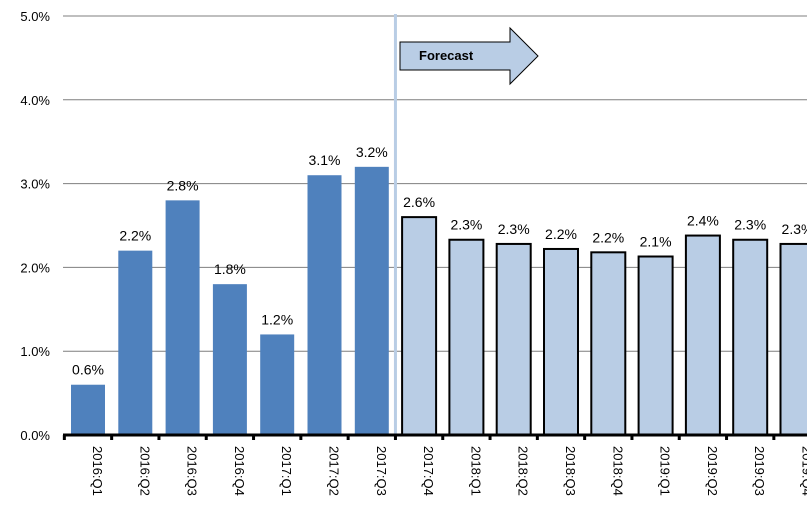 The width and height of the screenshot is (807, 510). Describe the element at coordinates (183, 185) in the screenshot. I see `data-label: 2.8%` at that location.